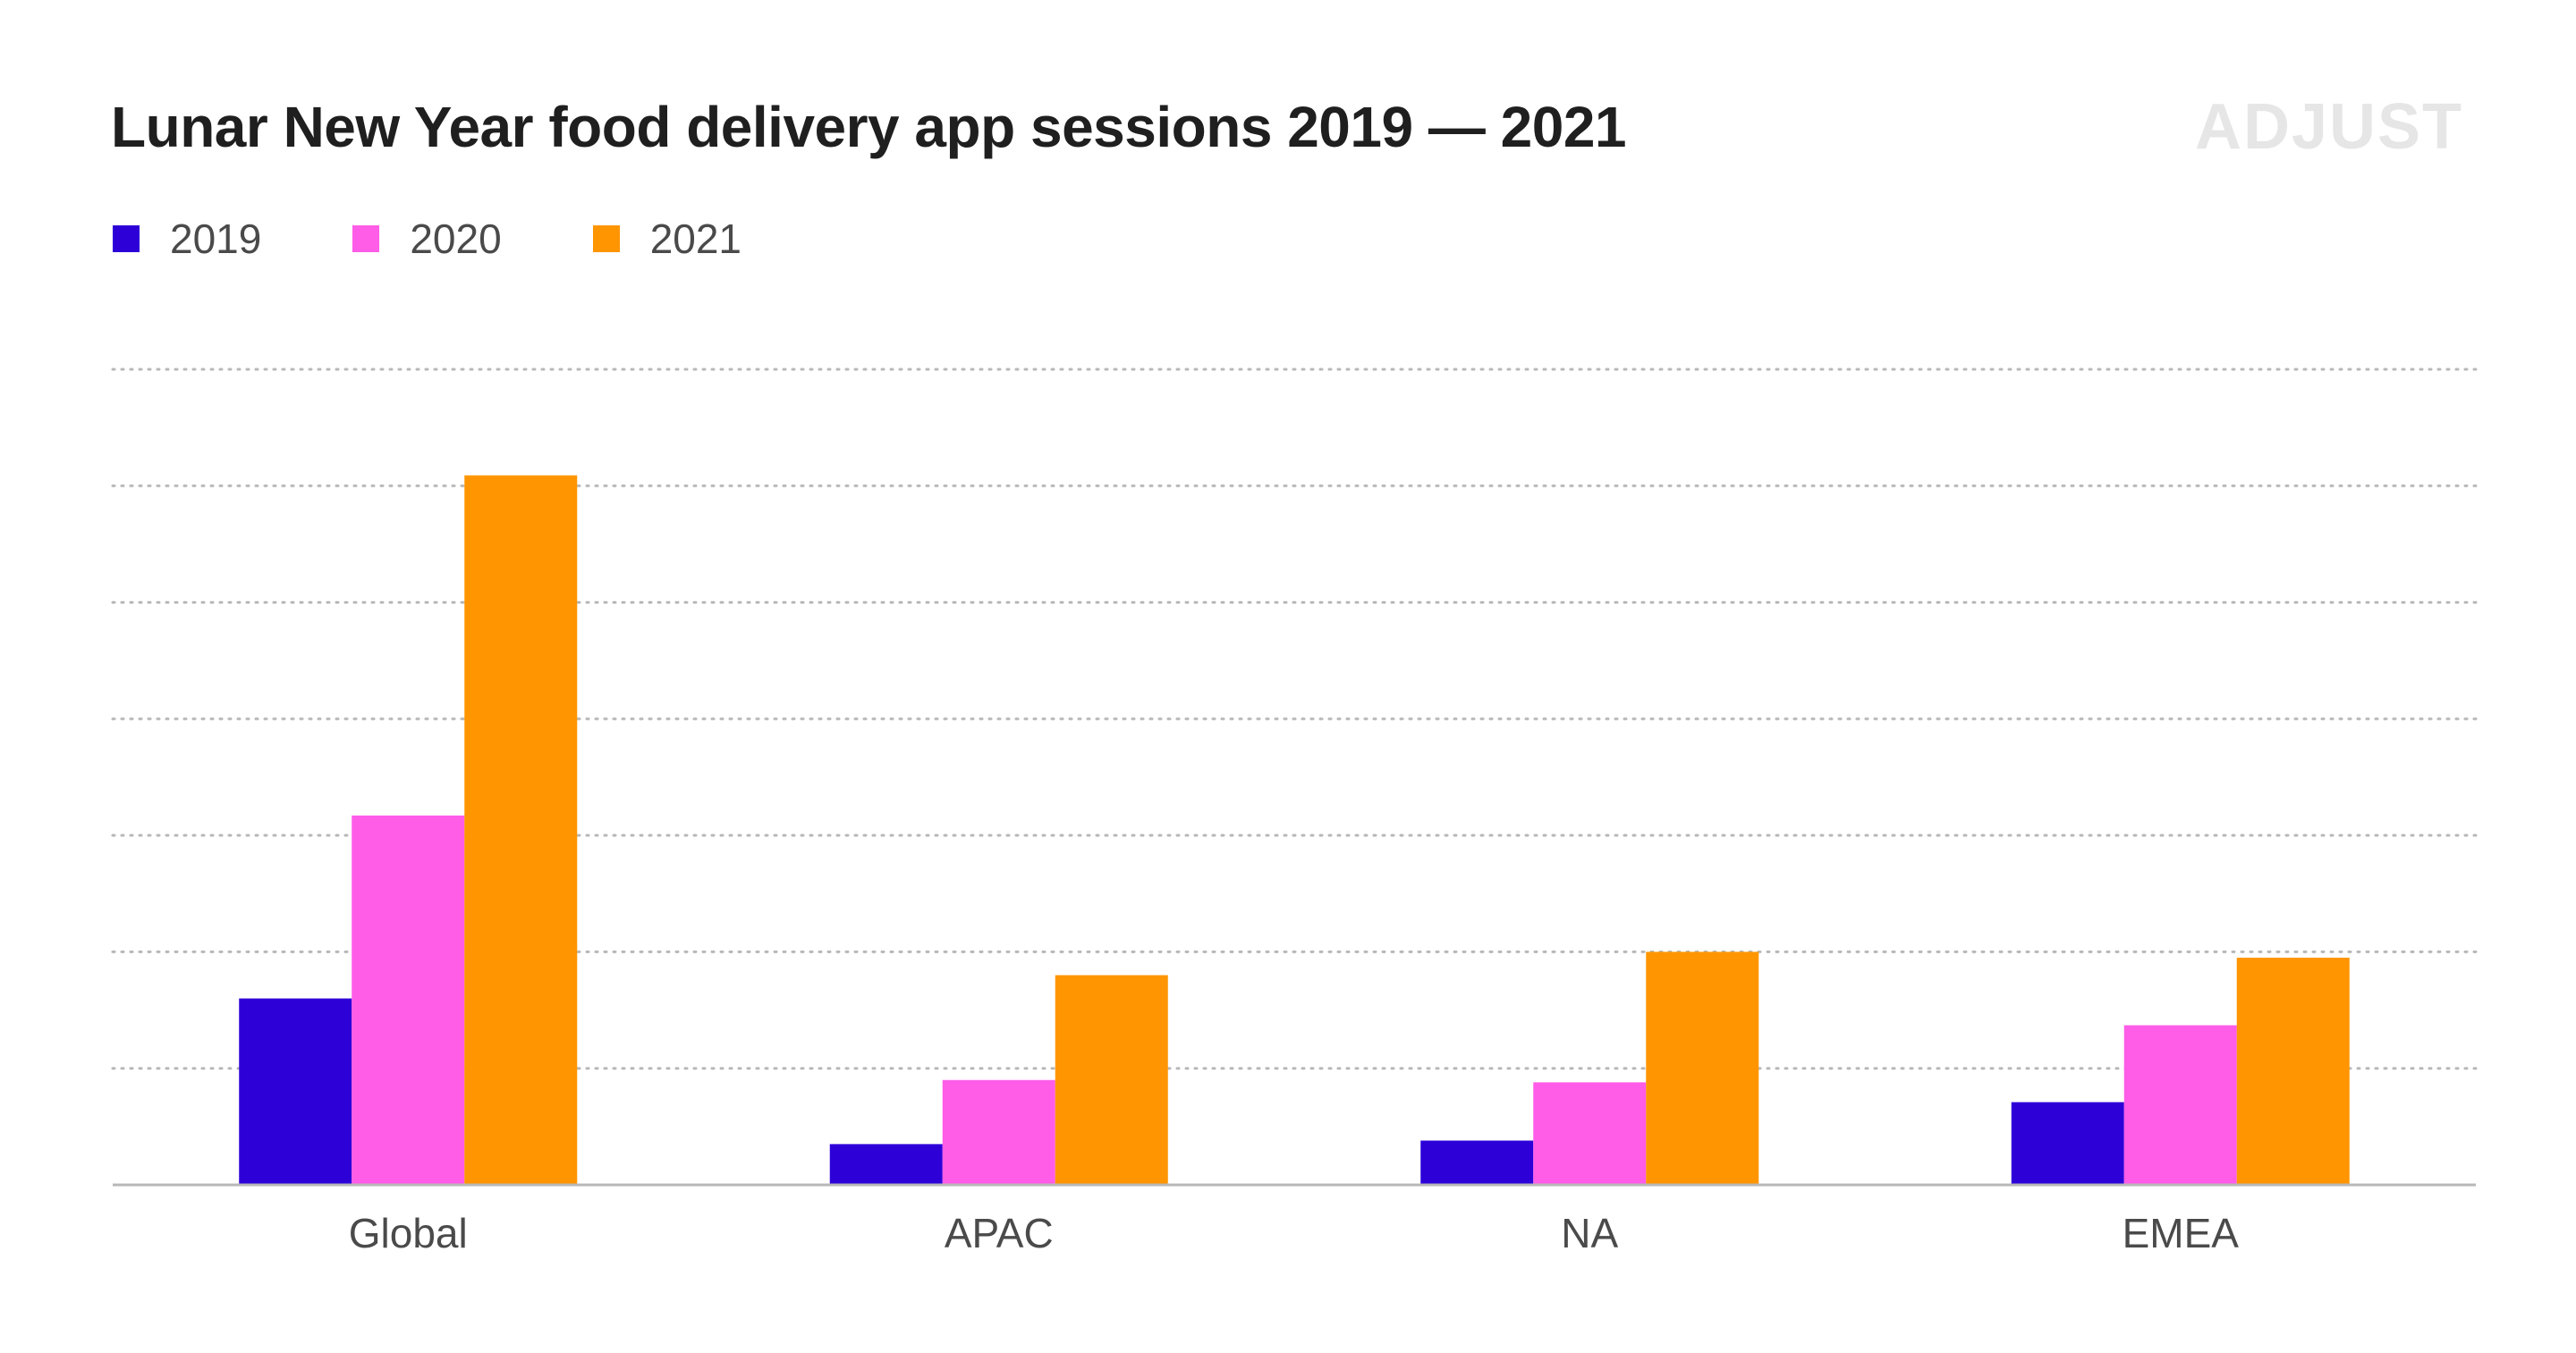  What do you see at coordinates (998, 1132) in the screenshot?
I see `bar-apac-2020` at bounding box center [998, 1132].